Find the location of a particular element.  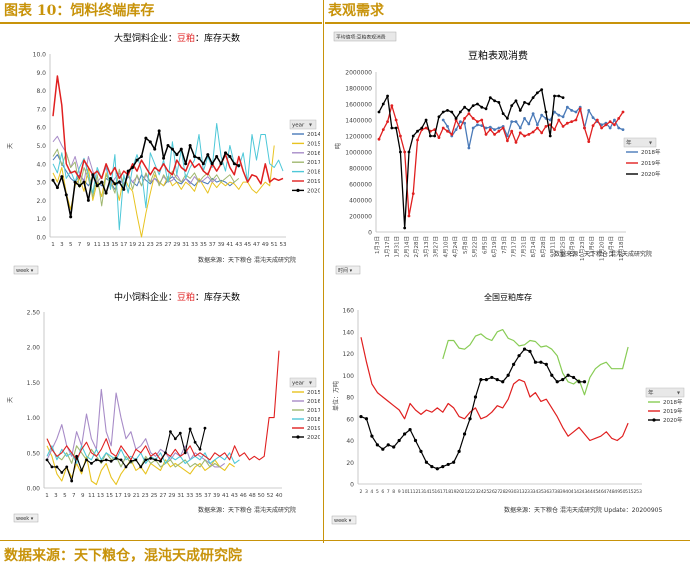

legend-label: 2018 is located at coordinates (313, 420).